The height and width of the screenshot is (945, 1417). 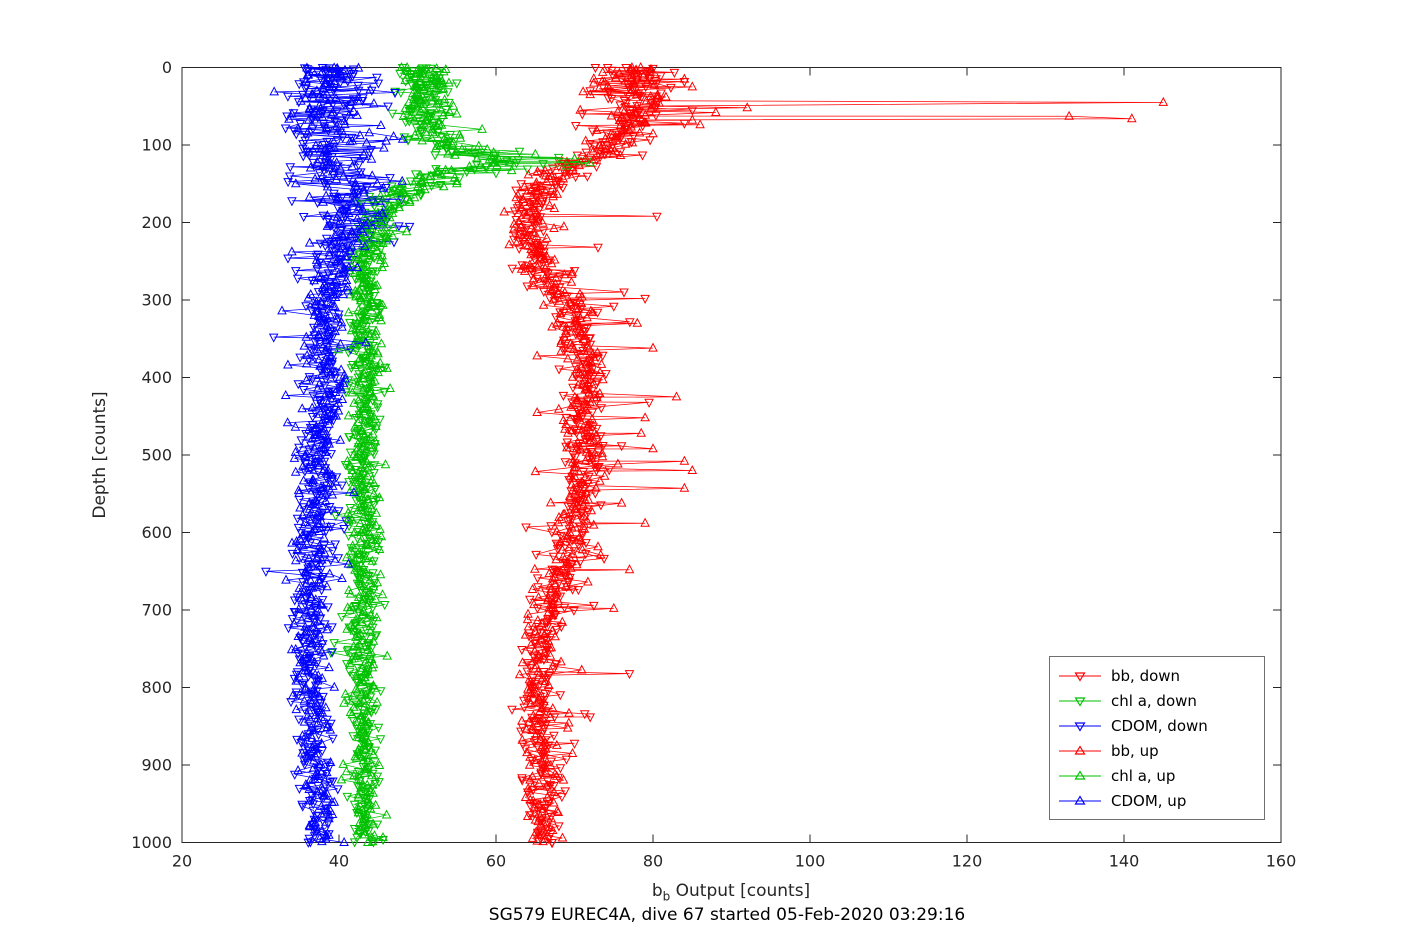 I want to click on series-markers, so click(x=338, y=454).